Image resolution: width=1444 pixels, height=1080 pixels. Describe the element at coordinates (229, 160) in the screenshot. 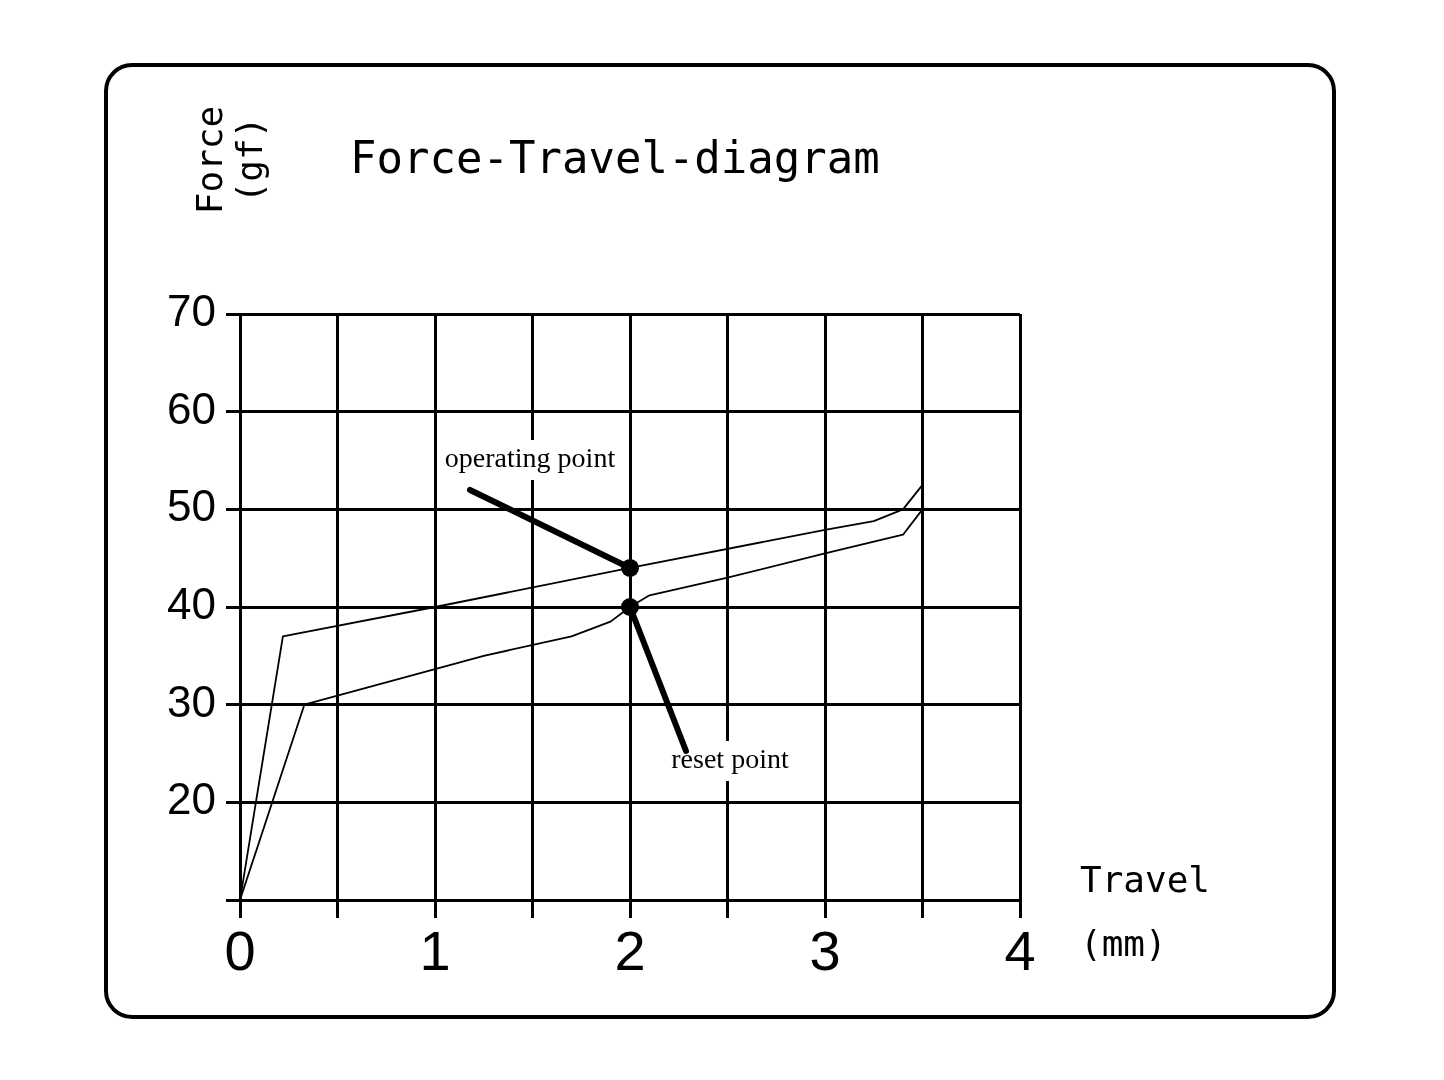

I see `y-axis-title: Force (gf)` at that location.